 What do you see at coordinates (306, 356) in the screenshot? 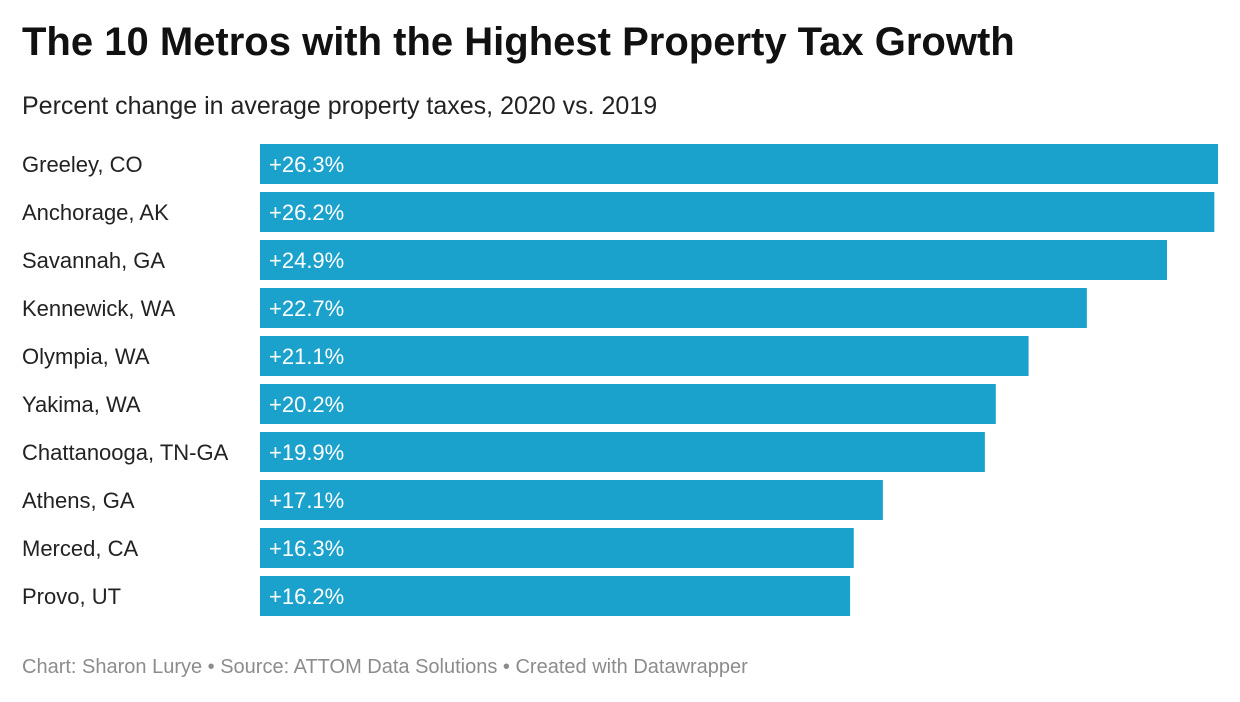
I see `data-label: +21.1%` at bounding box center [306, 356].